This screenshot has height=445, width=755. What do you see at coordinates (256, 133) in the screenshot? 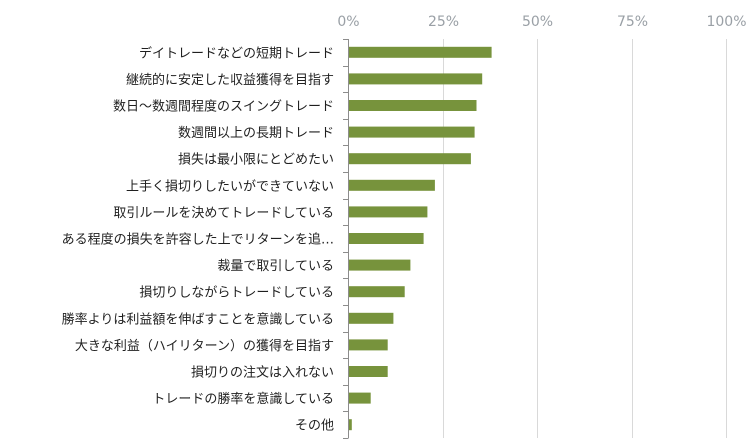
I see `category-label: 数週間以上の長期トレード` at bounding box center [256, 133].